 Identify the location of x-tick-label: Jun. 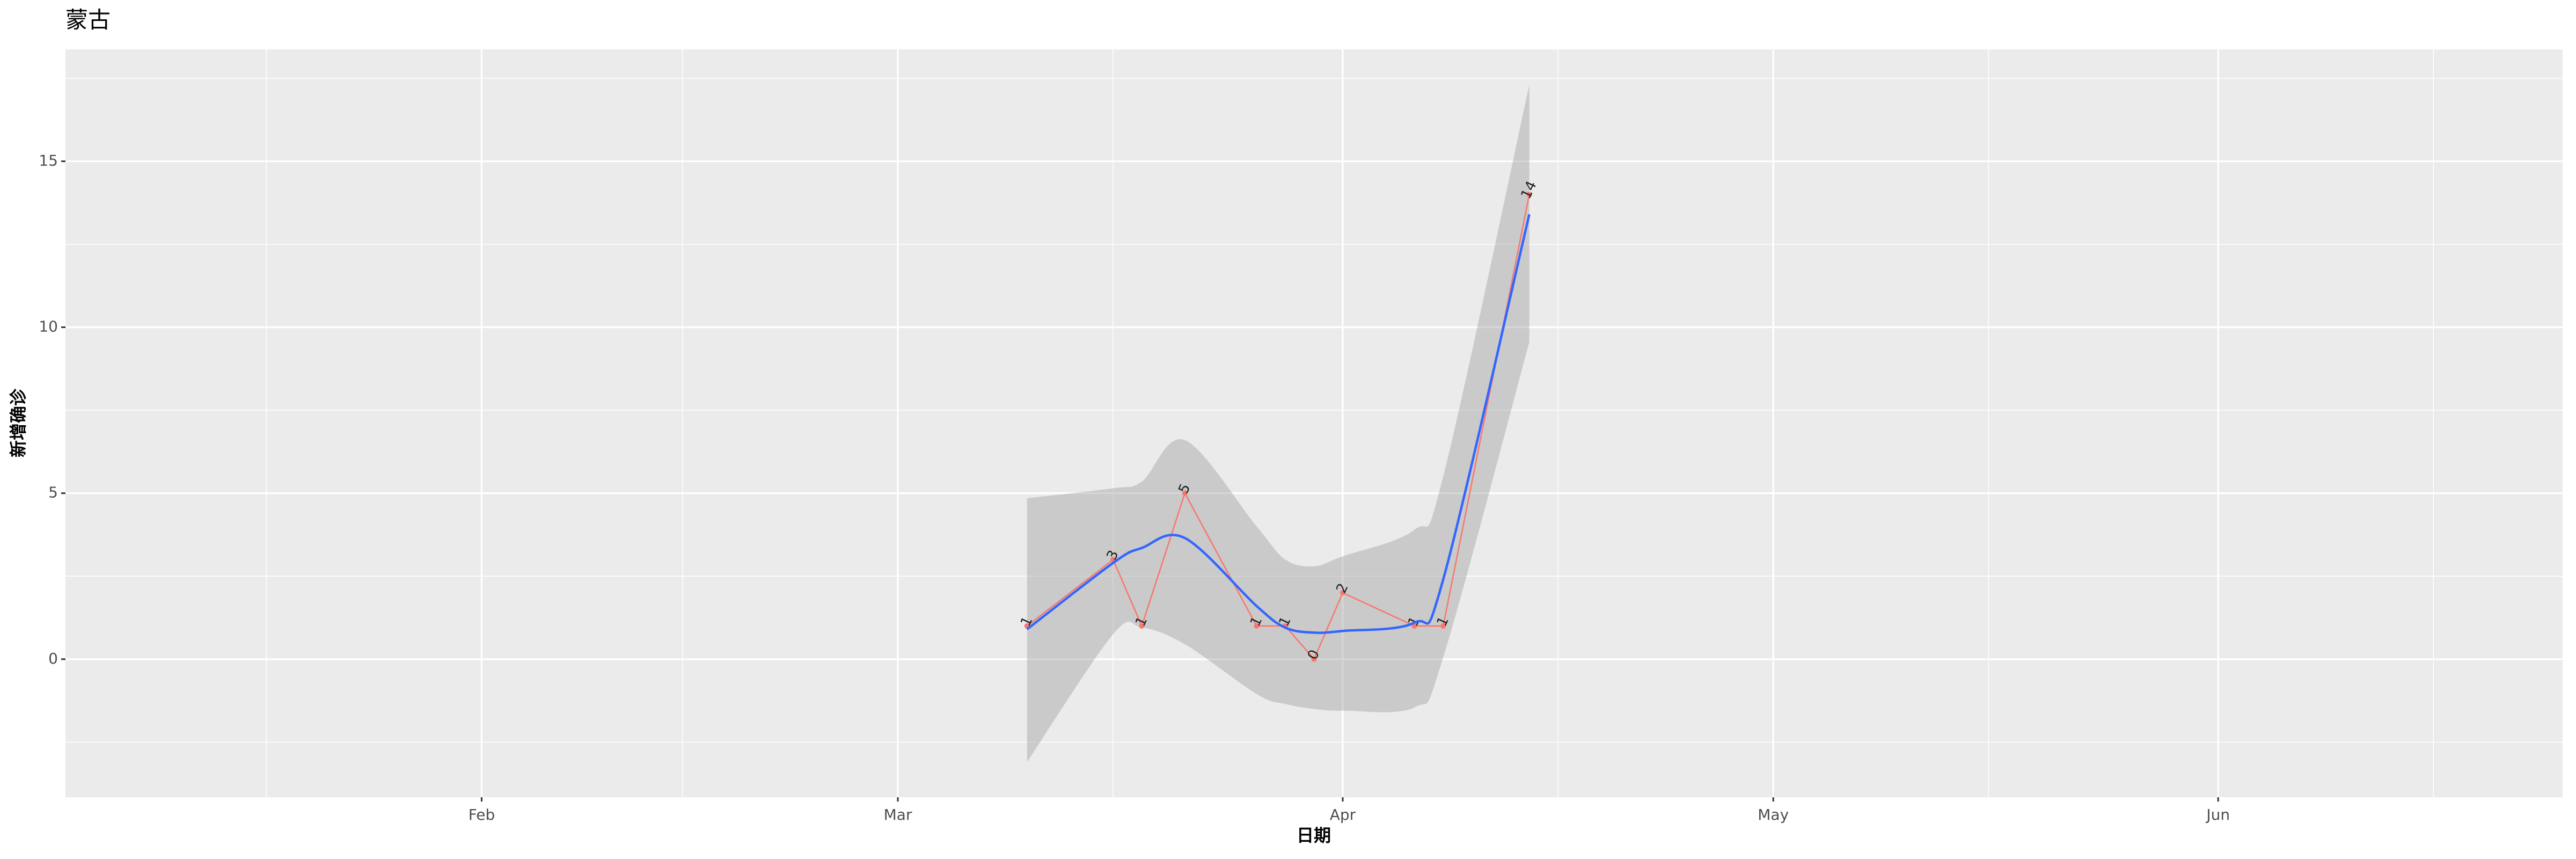
(2217, 815).